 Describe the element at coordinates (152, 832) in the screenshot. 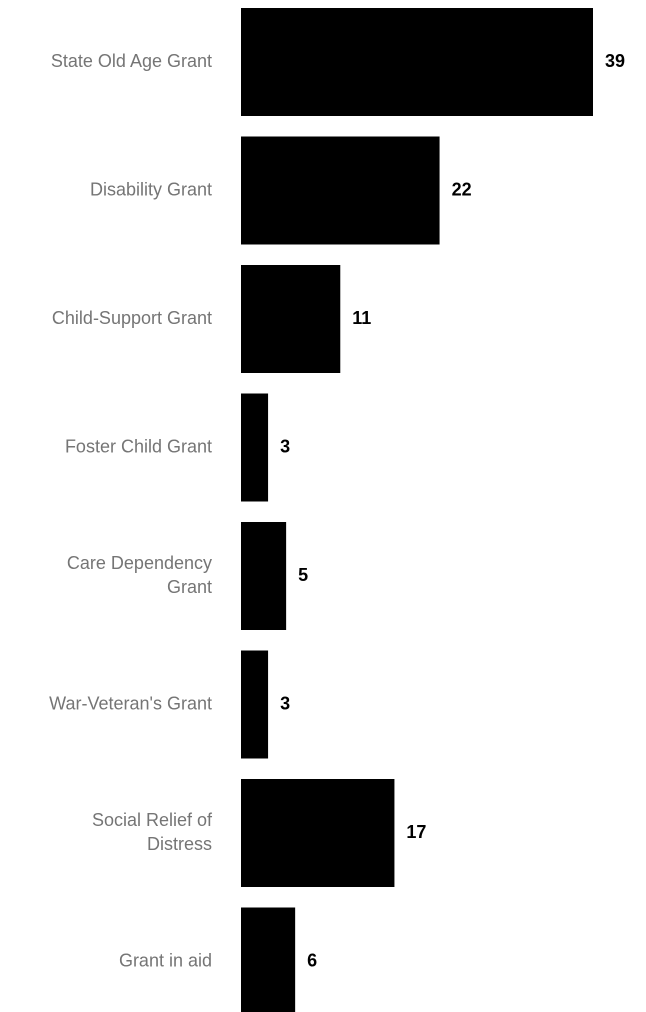

I see `category-label-6: Social Relief of Distress` at that location.